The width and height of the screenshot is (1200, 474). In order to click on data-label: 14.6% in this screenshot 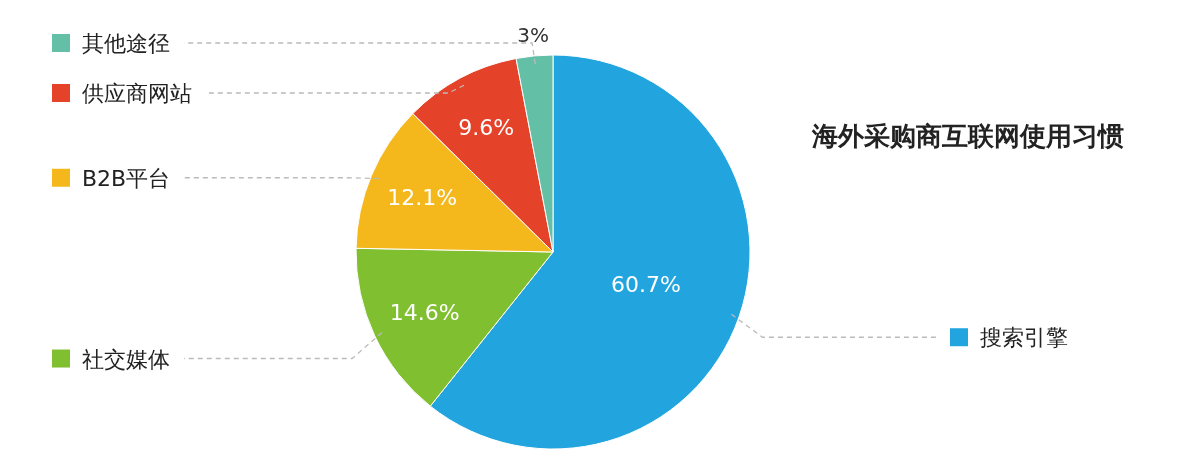, I will do `click(424, 313)`.